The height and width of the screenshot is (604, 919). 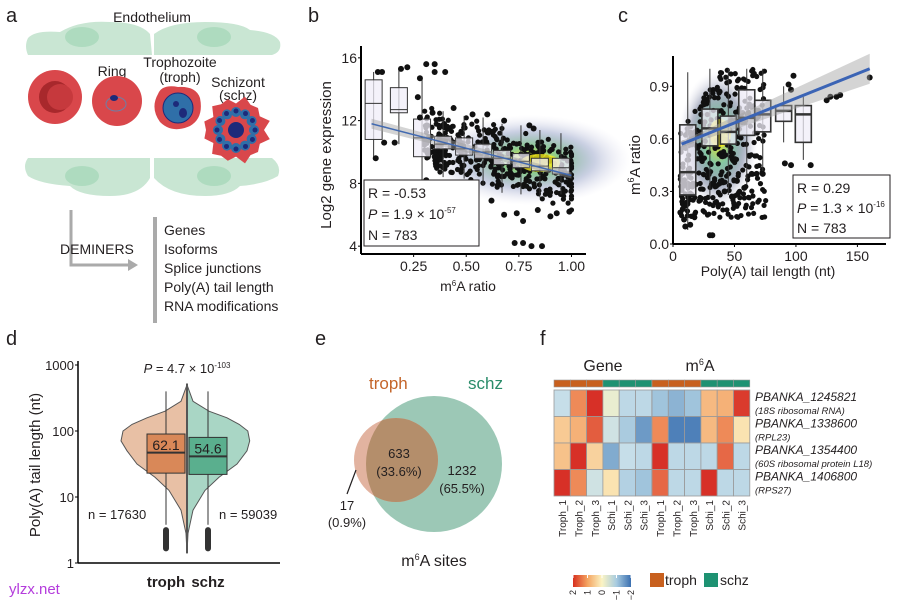 I want to click on trend-line, so click(x=471, y=150).